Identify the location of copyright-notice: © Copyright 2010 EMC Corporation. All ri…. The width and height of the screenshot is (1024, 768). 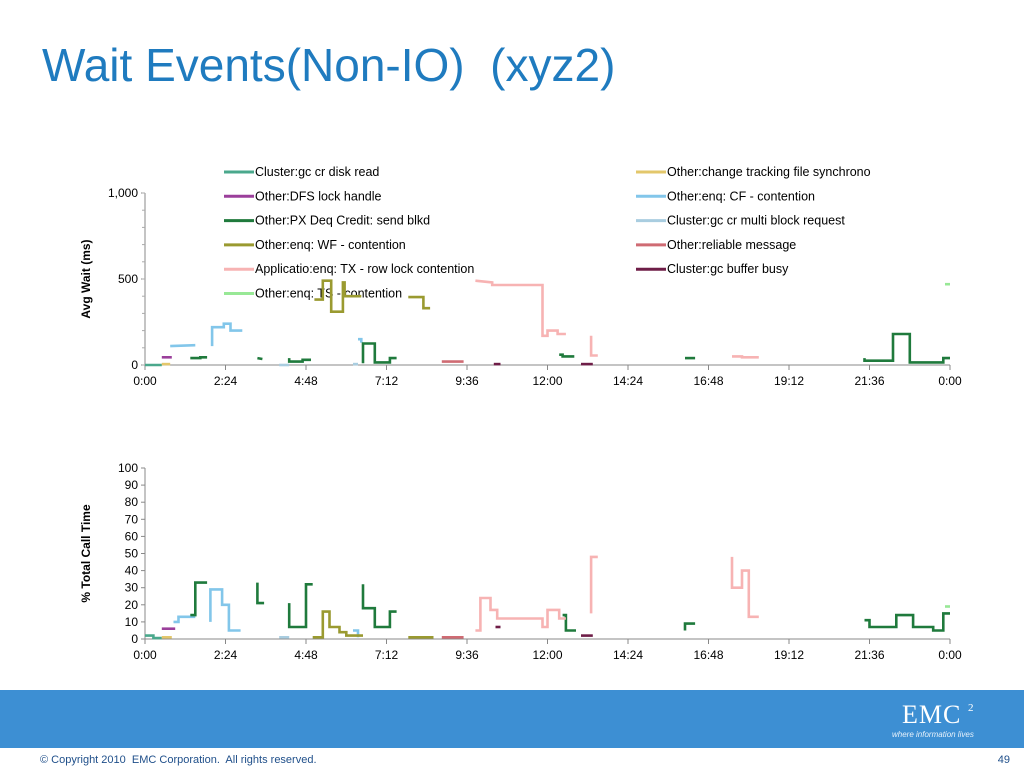
(178, 760).